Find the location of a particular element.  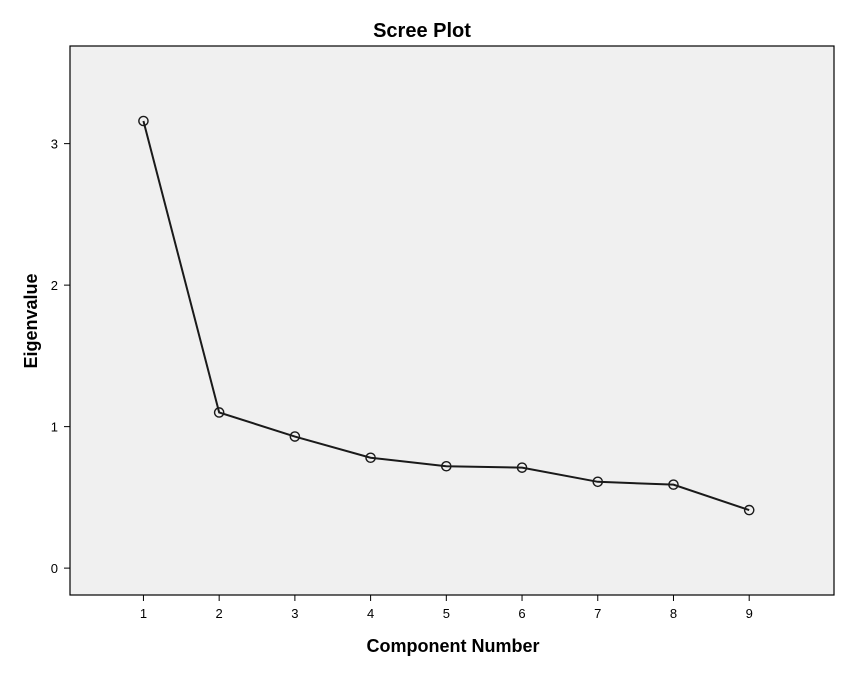

x-tick-label: 8 is located at coordinates (673, 613).